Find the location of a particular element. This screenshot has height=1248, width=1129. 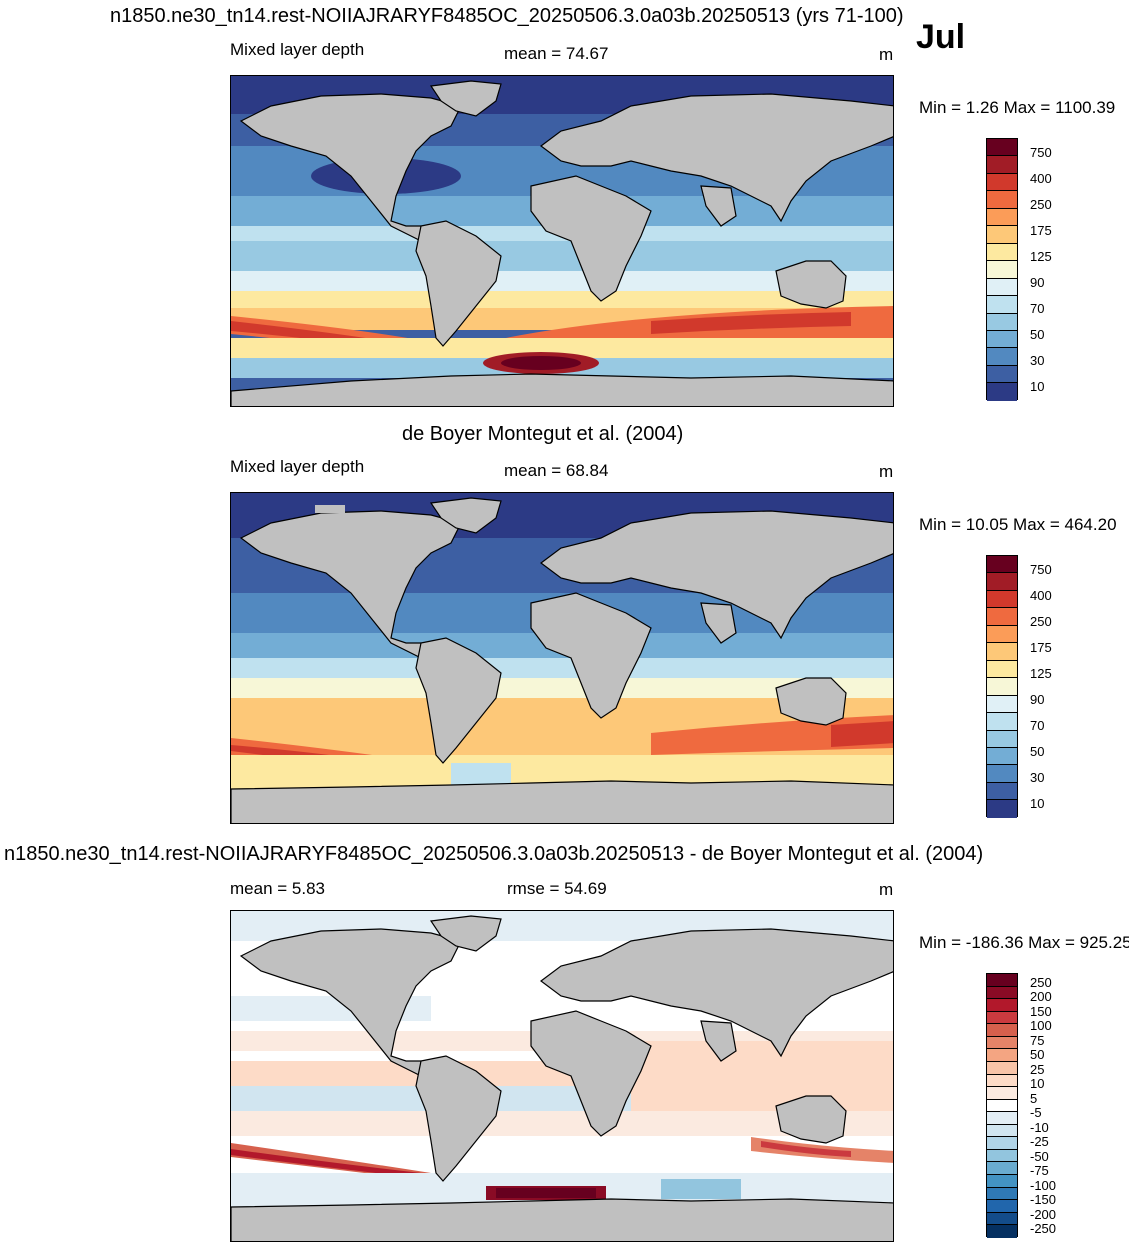

colorbar-tick-label: 200 is located at coordinates (1041, 997).